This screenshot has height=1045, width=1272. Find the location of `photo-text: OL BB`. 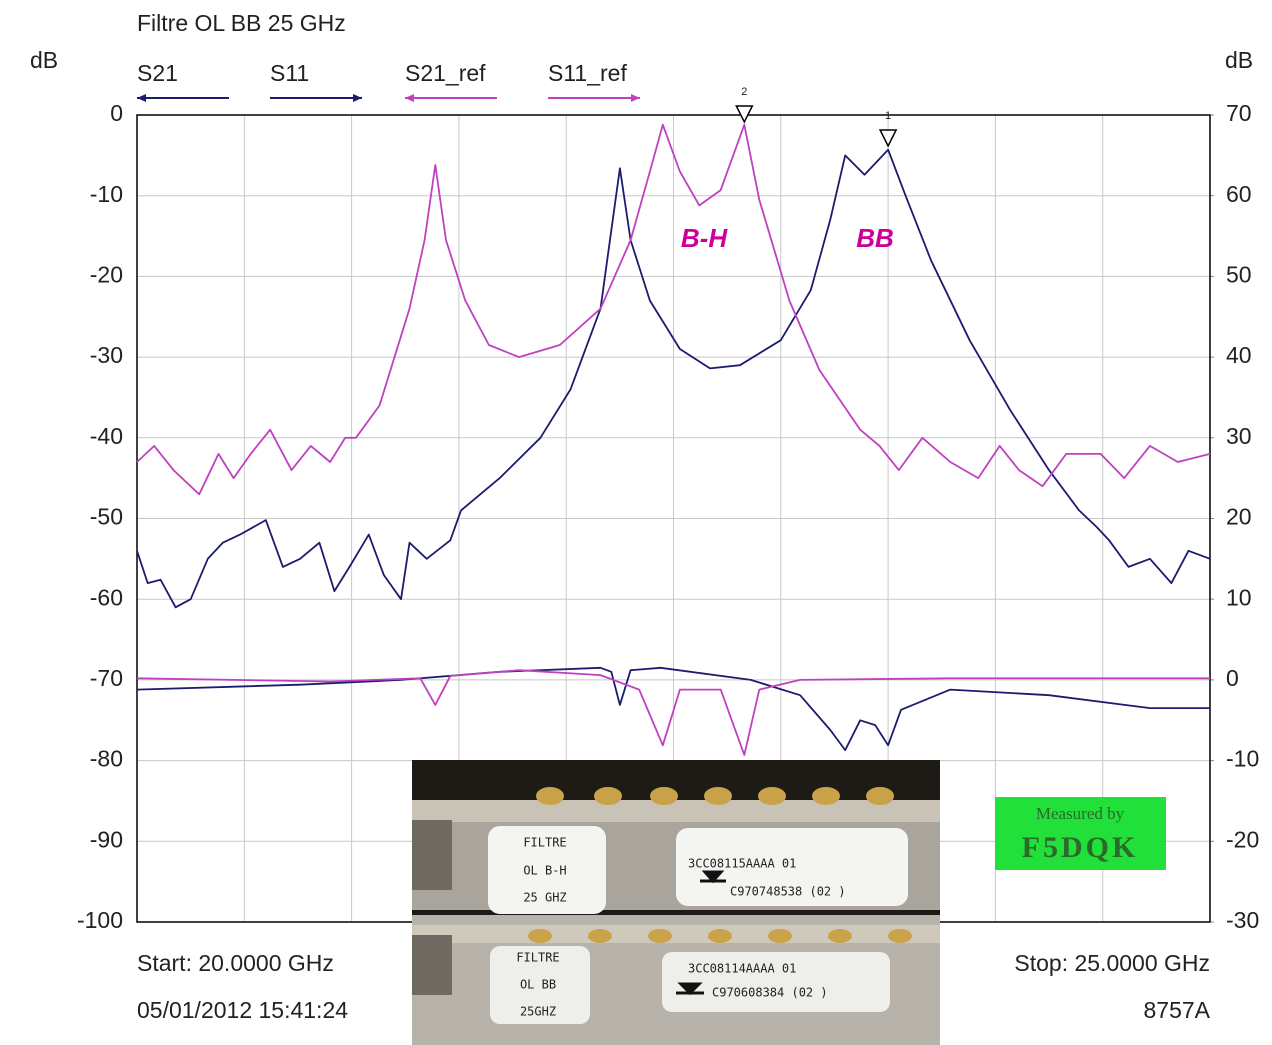

photo-text: OL BB is located at coordinates (538, 985).